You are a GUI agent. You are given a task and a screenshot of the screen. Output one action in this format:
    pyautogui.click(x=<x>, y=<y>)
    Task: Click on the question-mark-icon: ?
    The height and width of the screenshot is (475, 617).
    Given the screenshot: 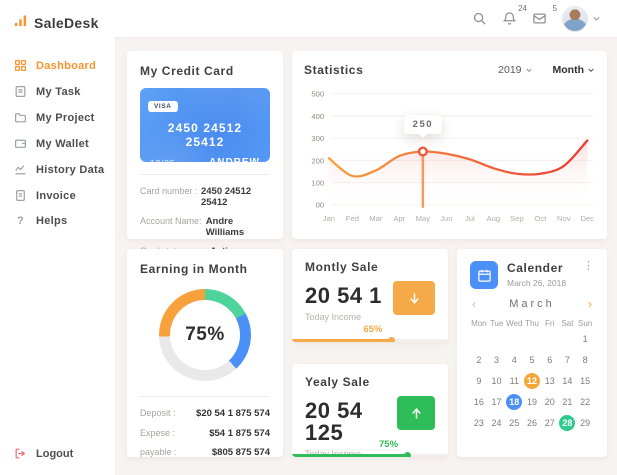 What is the action you would take?
    pyautogui.click(x=20, y=221)
    